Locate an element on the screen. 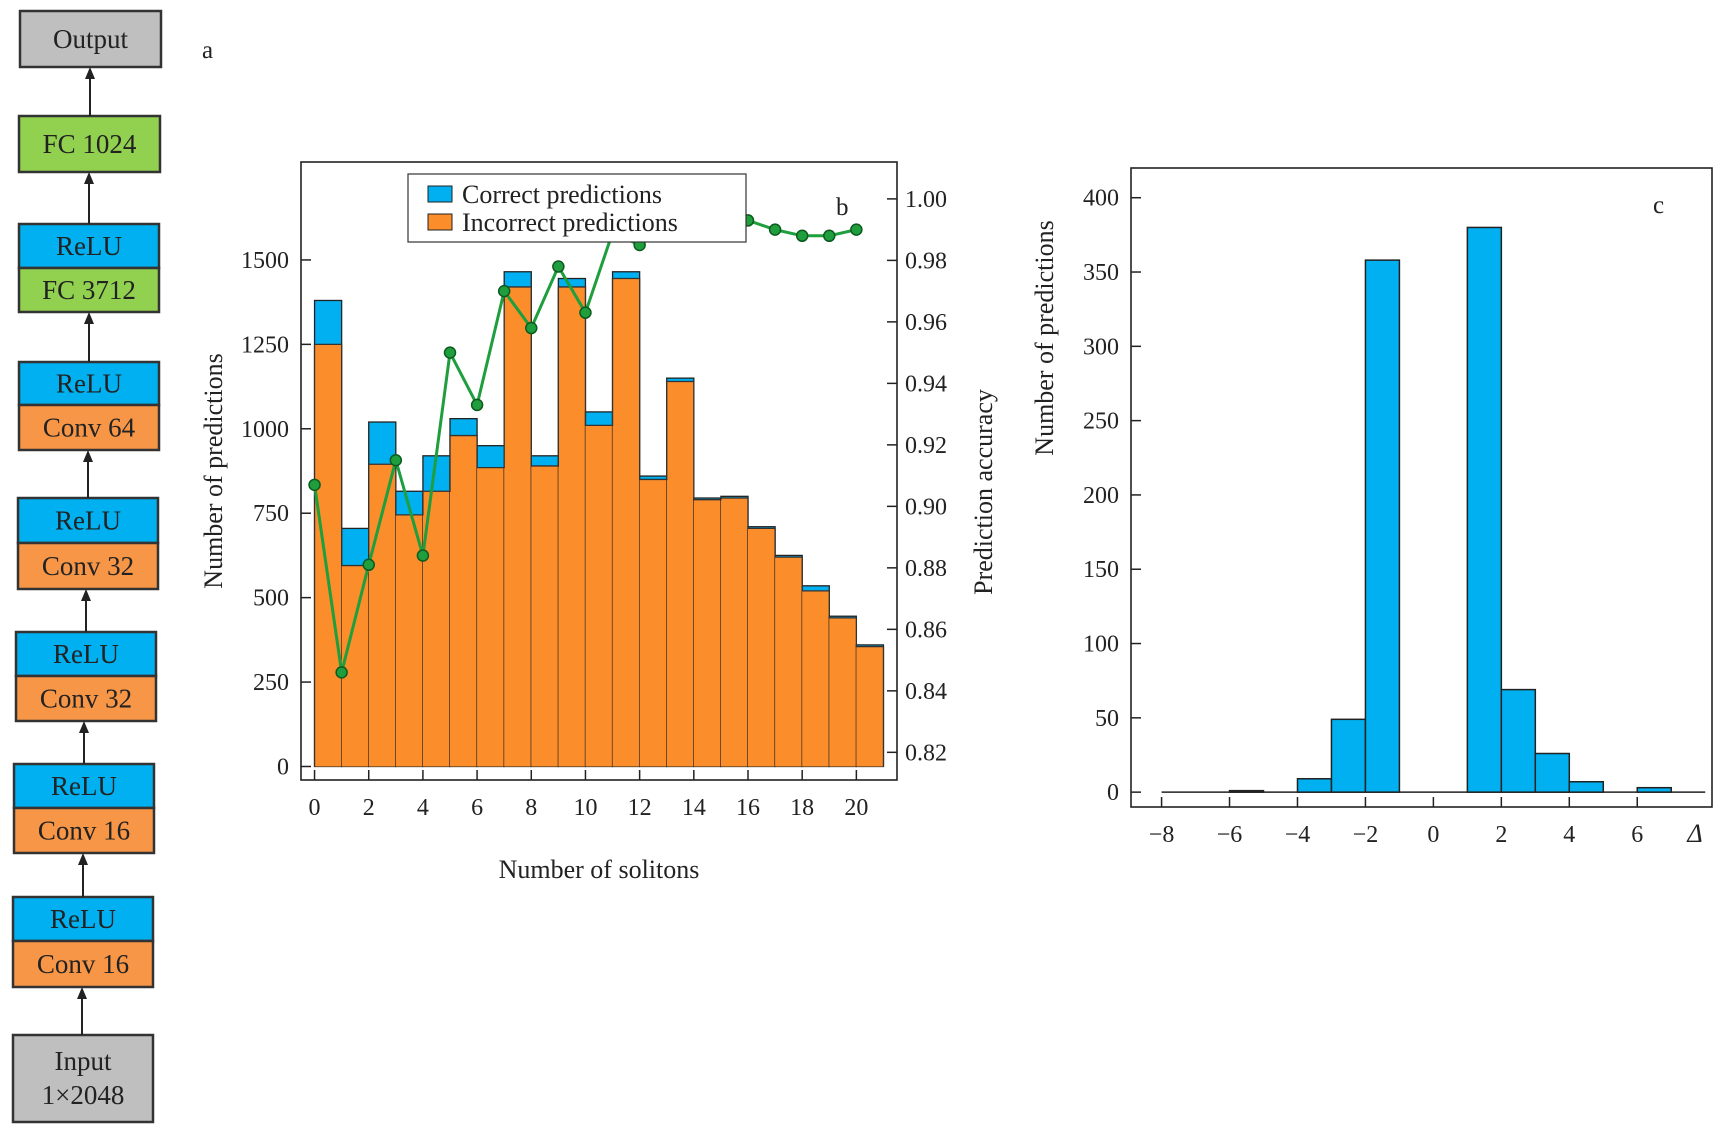 The height and width of the screenshot is (1133, 1727). y2-tick-label: 0.86 is located at coordinates (926, 630).